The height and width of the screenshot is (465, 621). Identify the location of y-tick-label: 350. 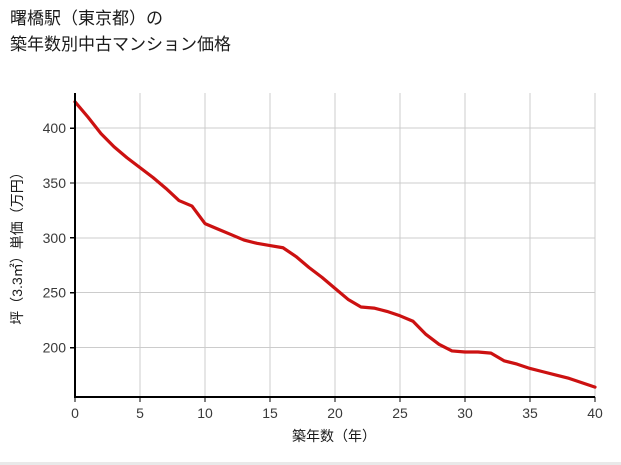
(55, 183).